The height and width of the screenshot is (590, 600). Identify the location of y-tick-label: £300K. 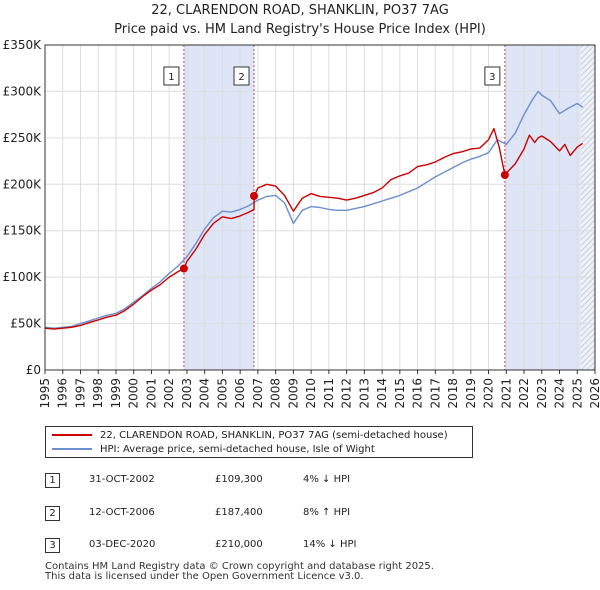
(23, 91).